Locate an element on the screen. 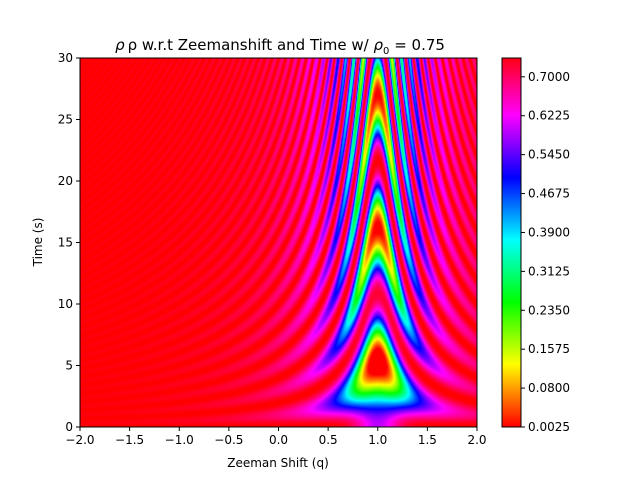 The height and width of the screenshot is (480, 640). colorbar is located at coordinates (511, 242).